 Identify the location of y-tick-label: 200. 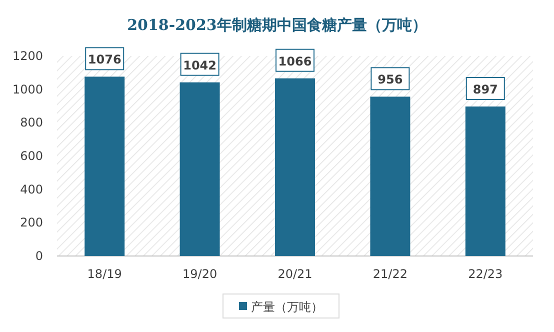
(31, 223).